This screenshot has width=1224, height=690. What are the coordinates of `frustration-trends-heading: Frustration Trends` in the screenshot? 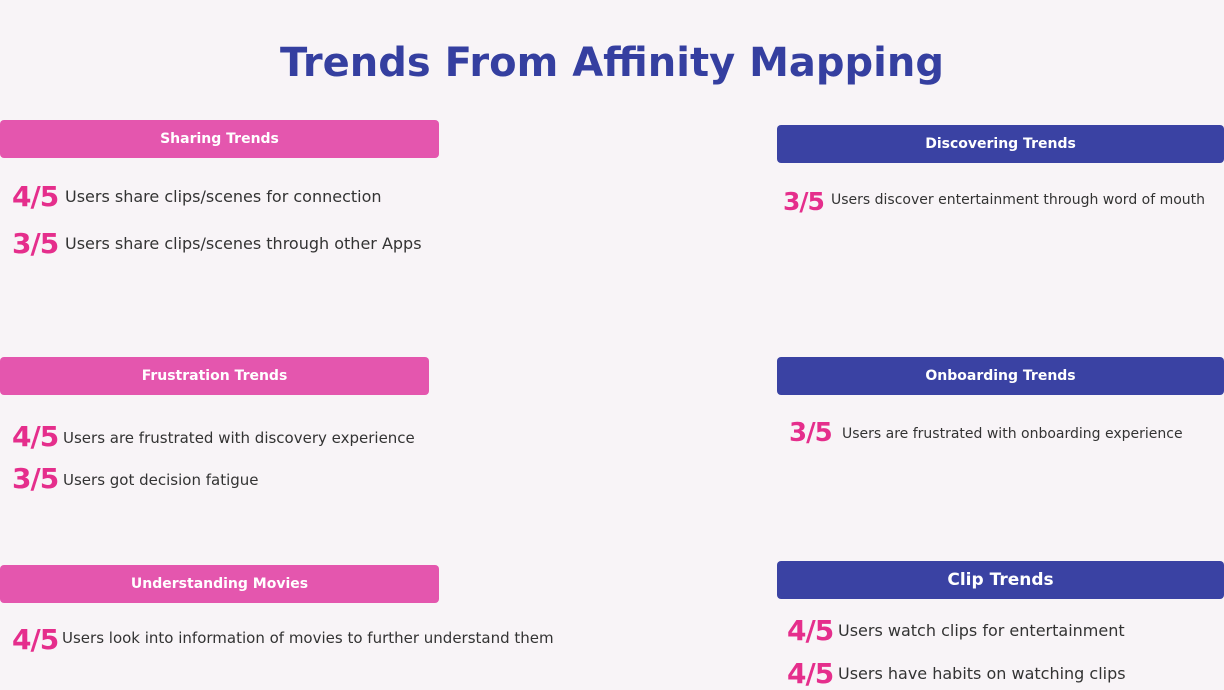 It's located at (214, 376).